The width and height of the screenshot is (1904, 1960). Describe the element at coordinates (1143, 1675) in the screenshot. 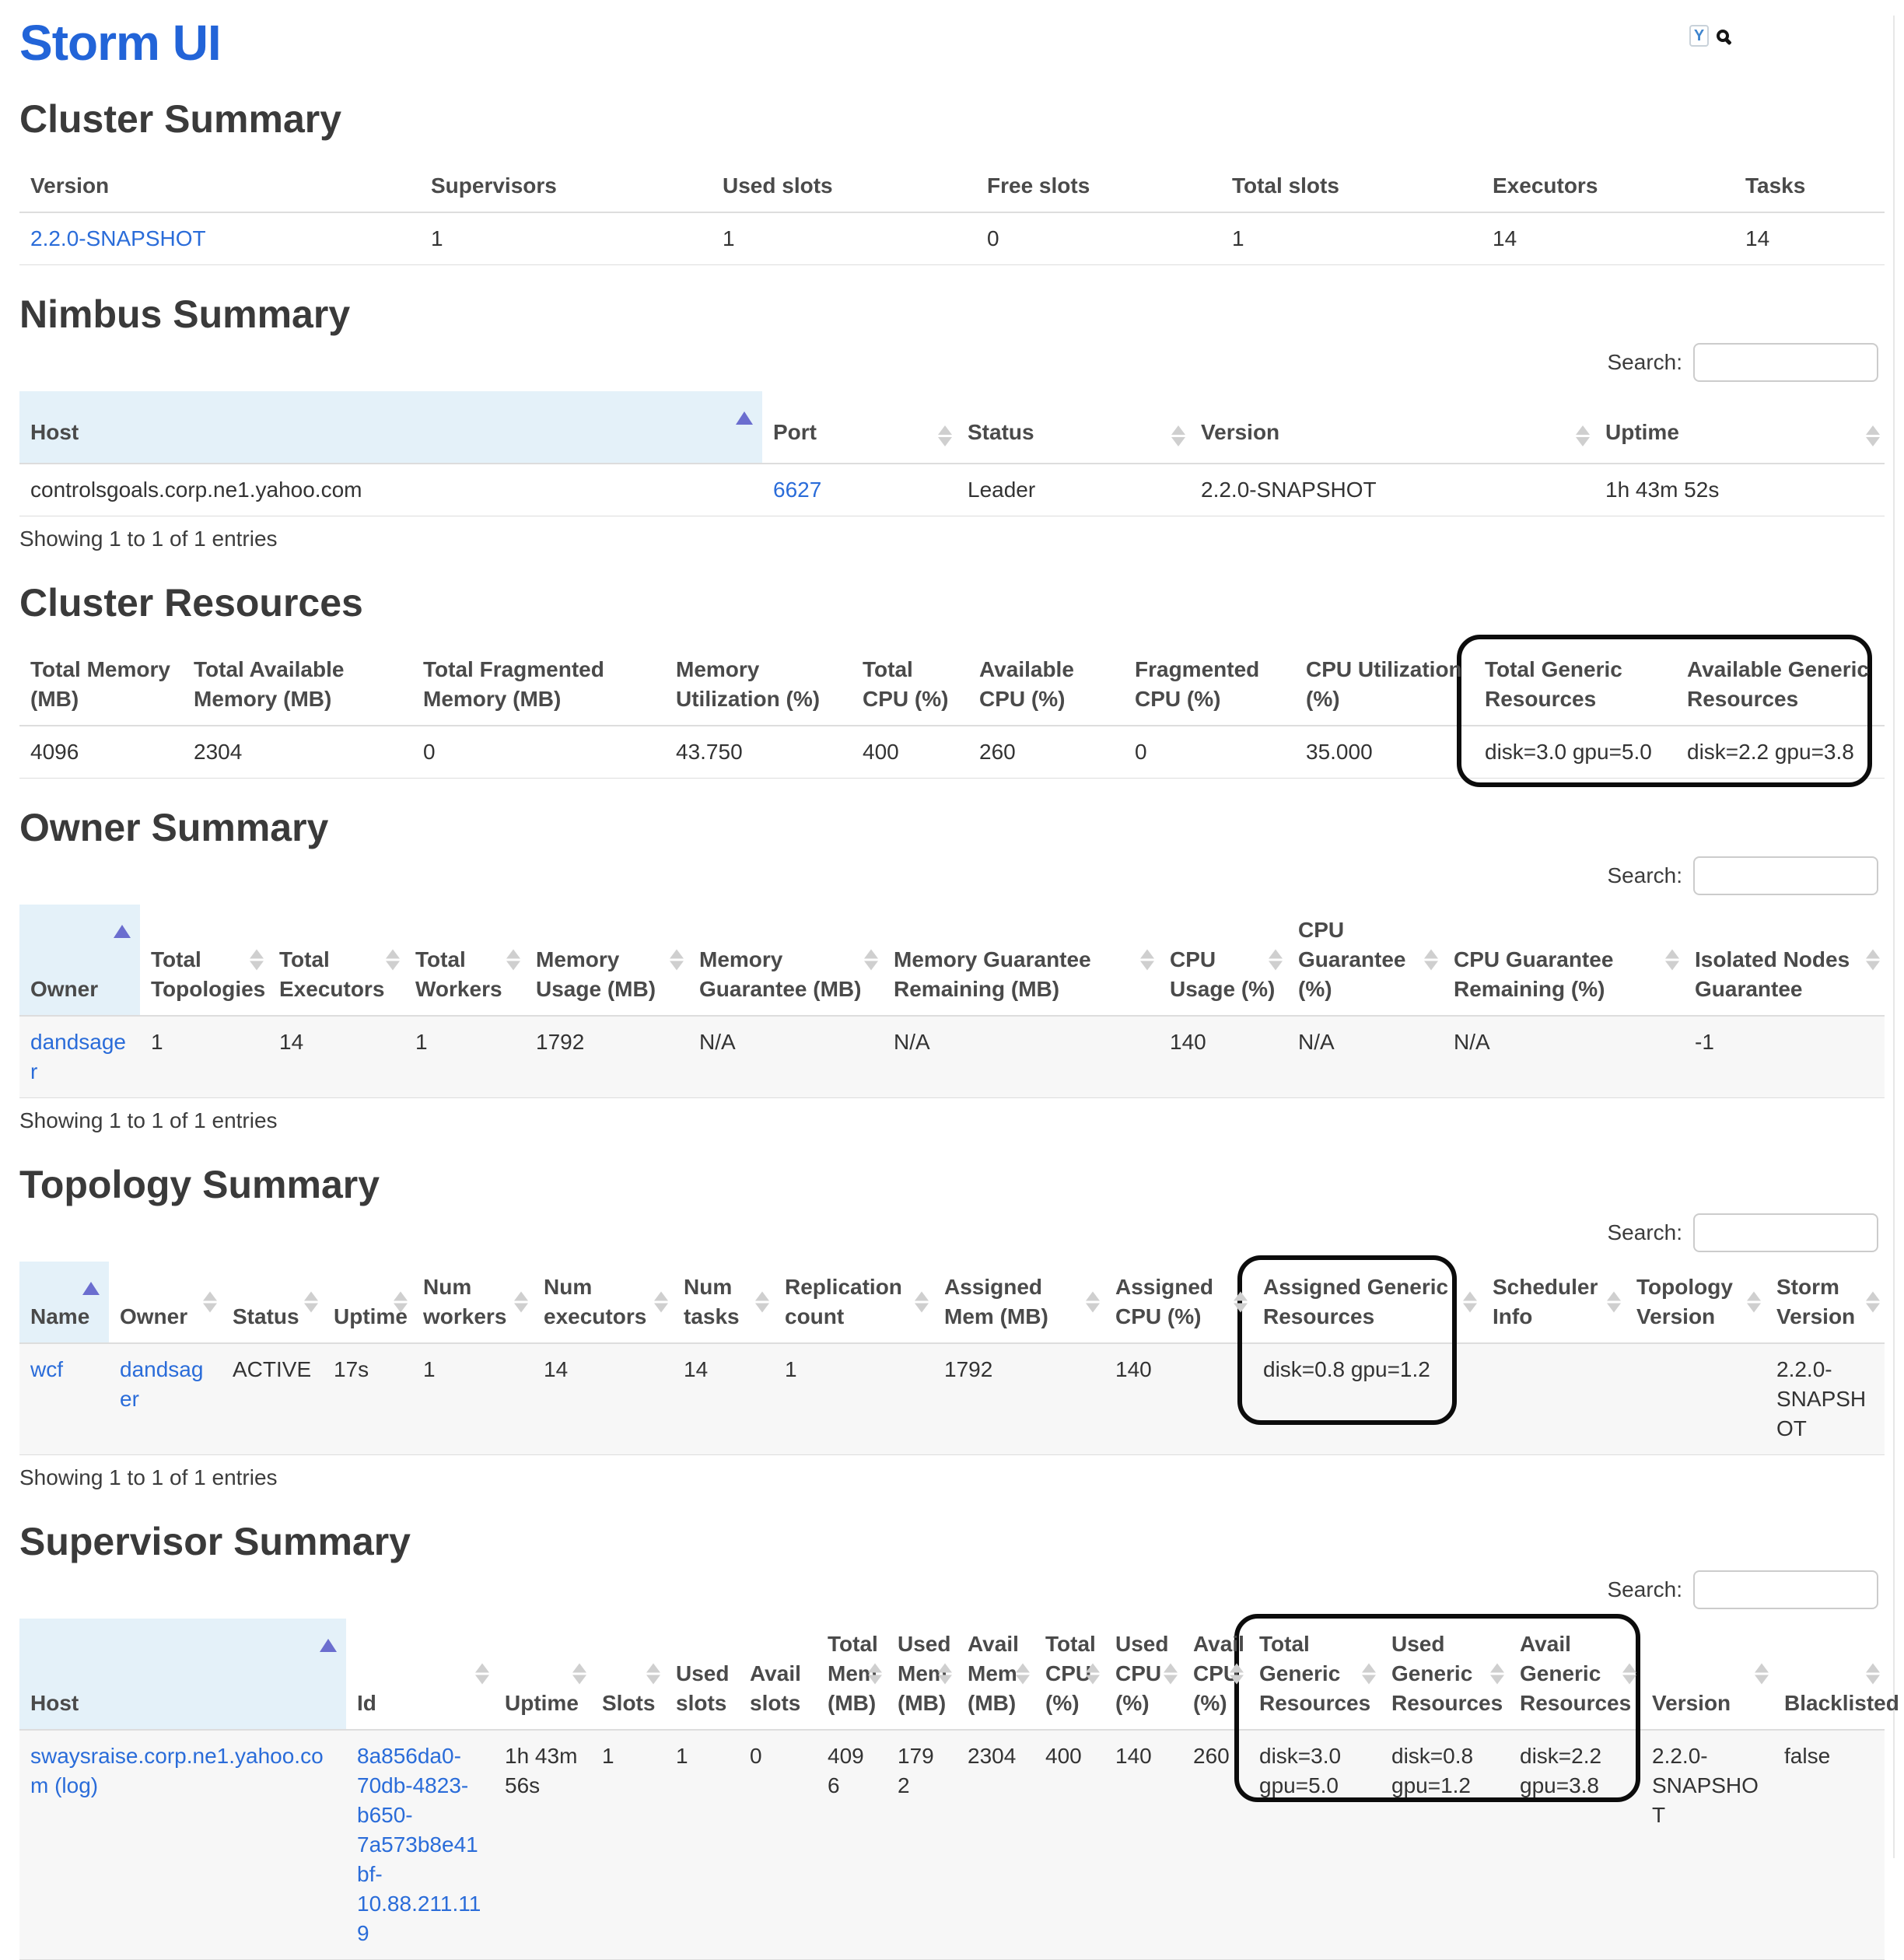

I see `col-used-cpu-header: Used CPU (%)` at that location.